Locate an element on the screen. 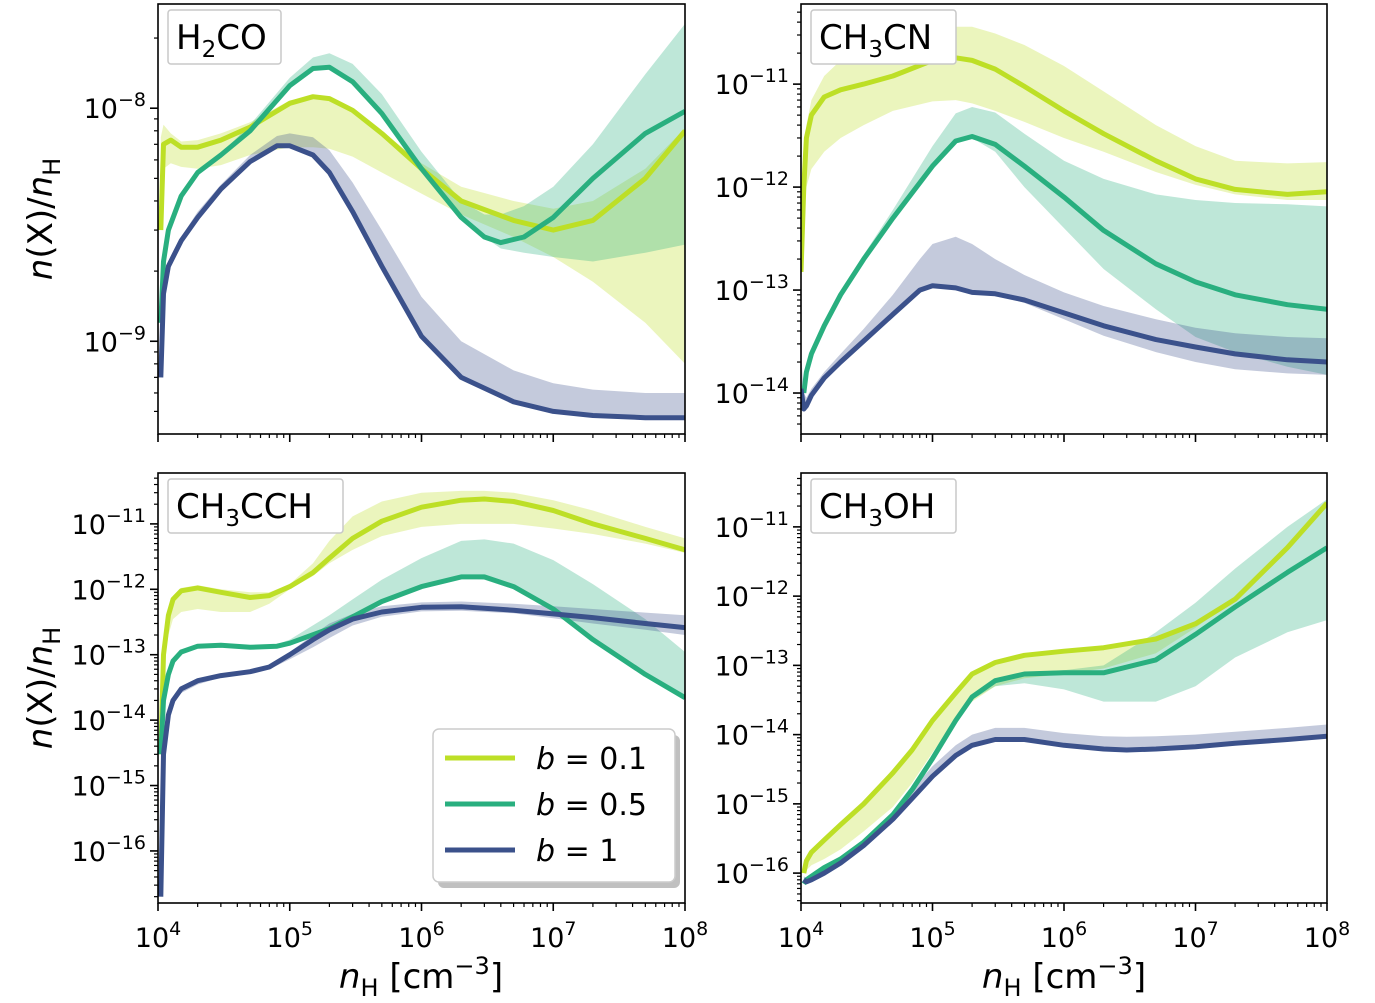  molecule-label: CH3CN is located at coordinates (883, 37).